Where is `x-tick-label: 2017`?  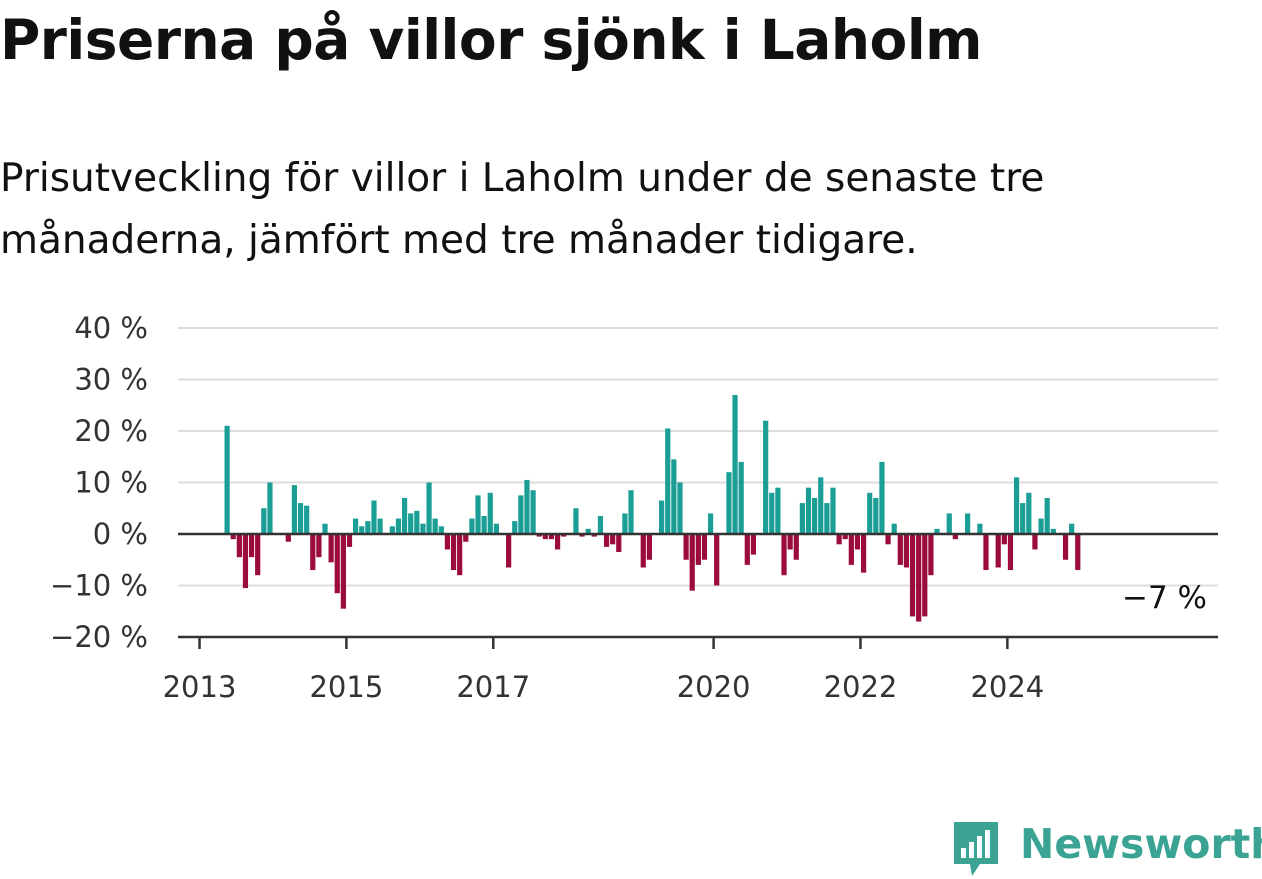 x-tick-label: 2017 is located at coordinates (493, 687).